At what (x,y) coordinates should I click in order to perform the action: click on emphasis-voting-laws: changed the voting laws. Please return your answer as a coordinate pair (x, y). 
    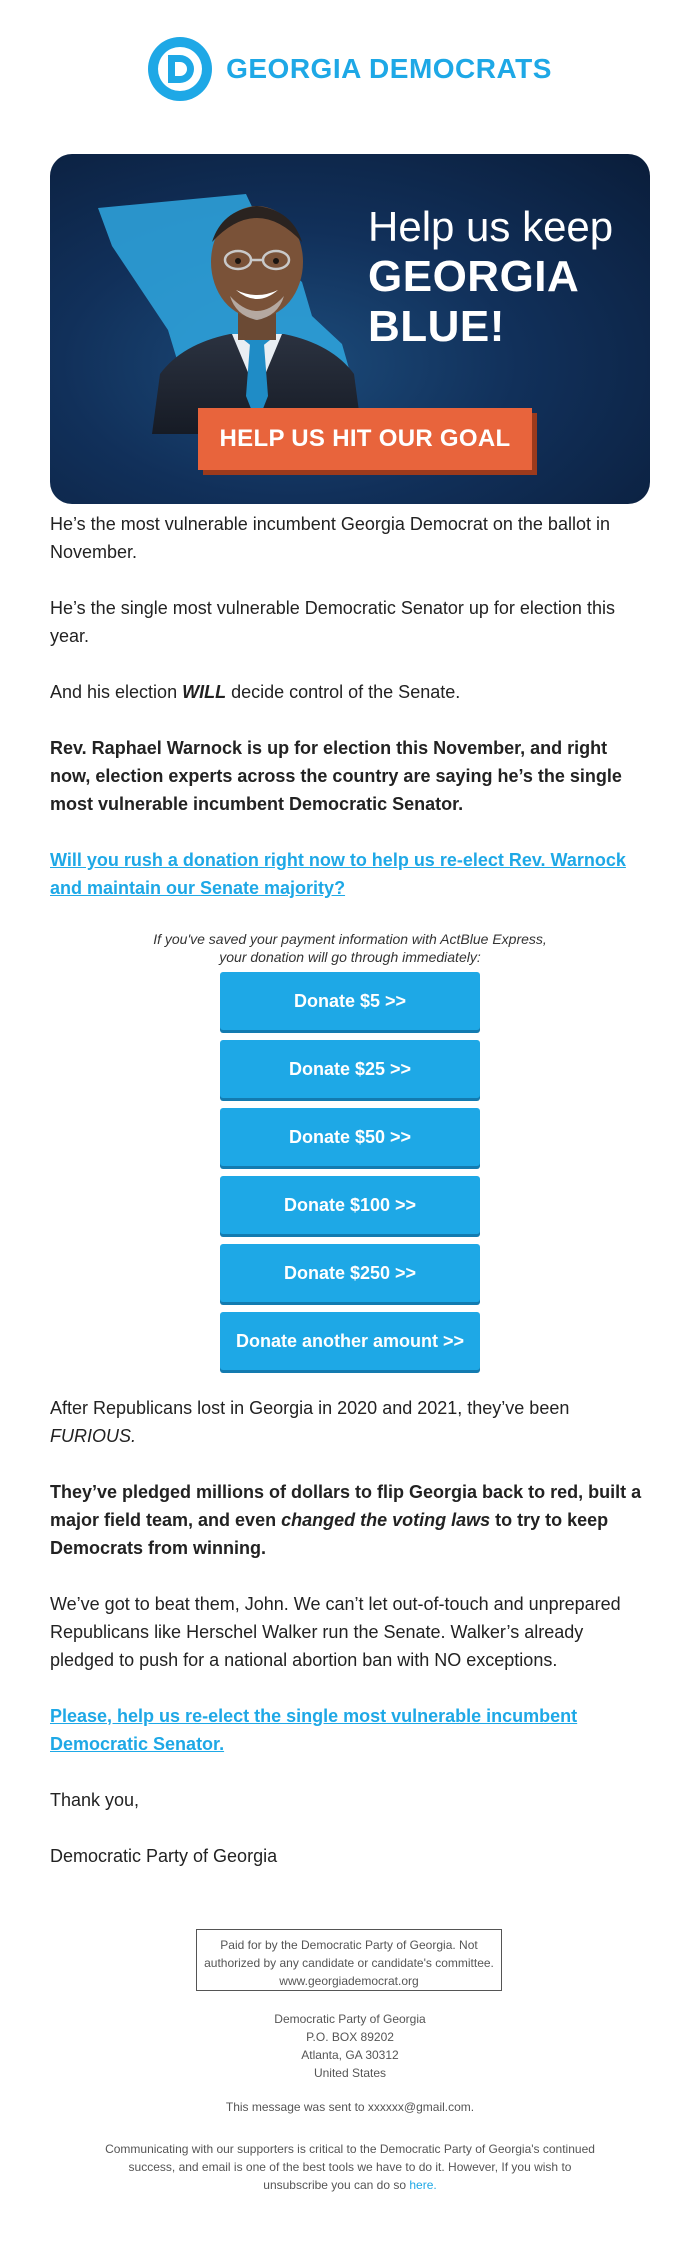
    Looking at the image, I should click on (386, 1520).